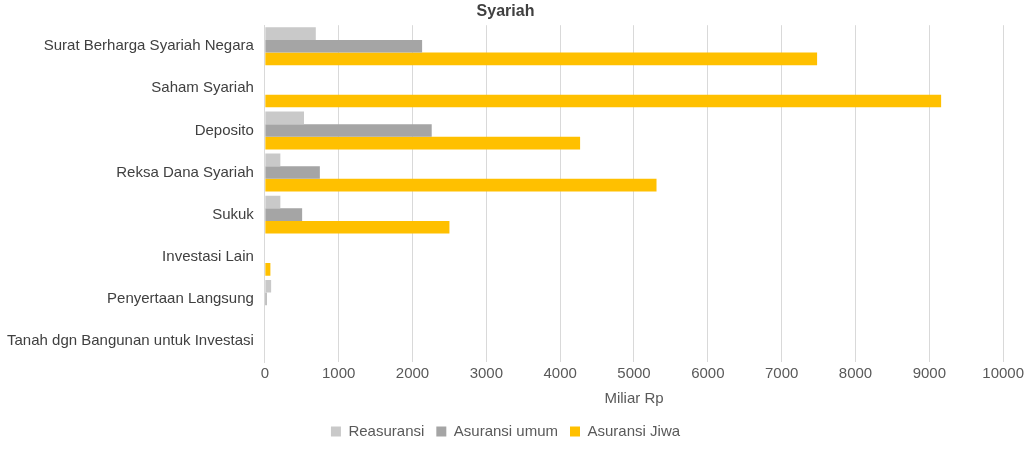 The height and width of the screenshot is (449, 1027). What do you see at coordinates (486, 373) in the screenshot?
I see `x-tick-label: 3000` at bounding box center [486, 373].